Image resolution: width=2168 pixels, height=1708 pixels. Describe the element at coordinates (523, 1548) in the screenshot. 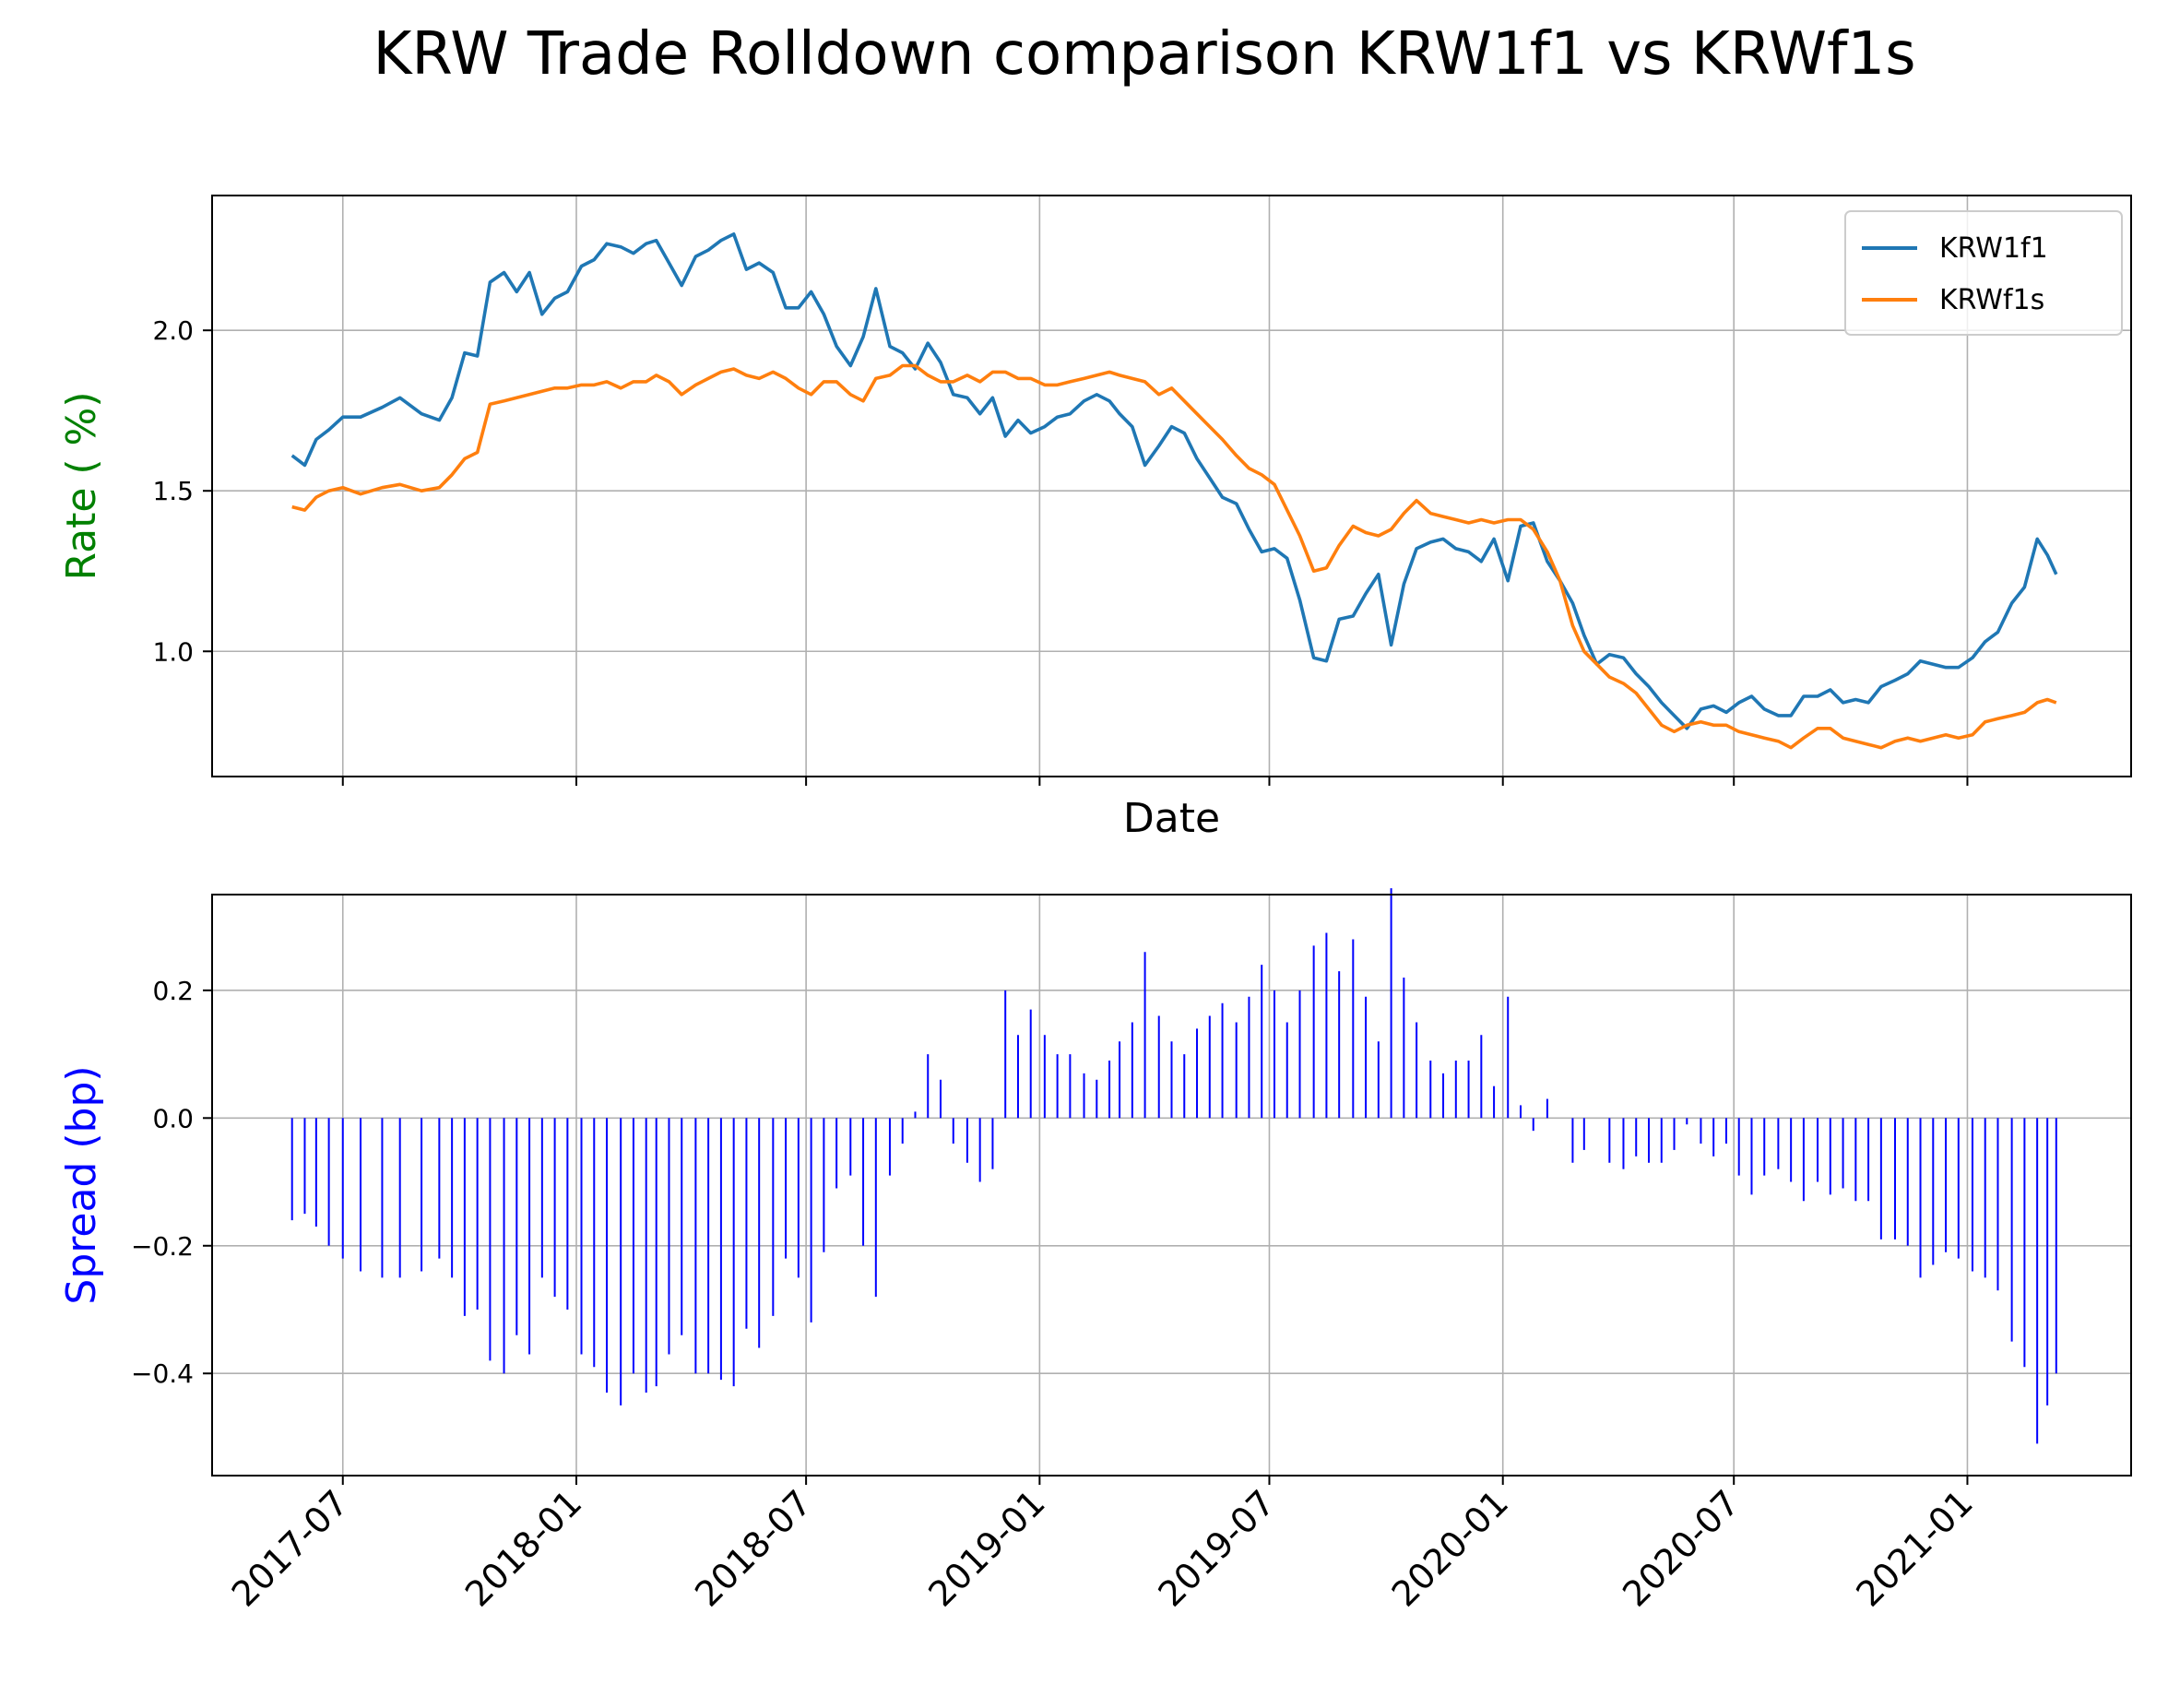

I see `x-tick-label: 2018-01` at that location.